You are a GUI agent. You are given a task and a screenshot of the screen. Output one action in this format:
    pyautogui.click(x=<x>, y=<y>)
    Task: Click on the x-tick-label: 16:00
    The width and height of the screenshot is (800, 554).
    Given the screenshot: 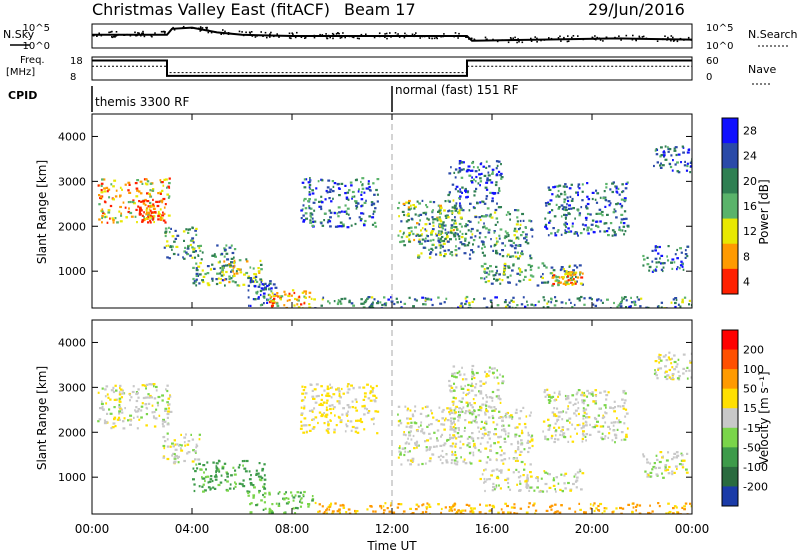 What is the action you would take?
    pyautogui.click(x=492, y=529)
    